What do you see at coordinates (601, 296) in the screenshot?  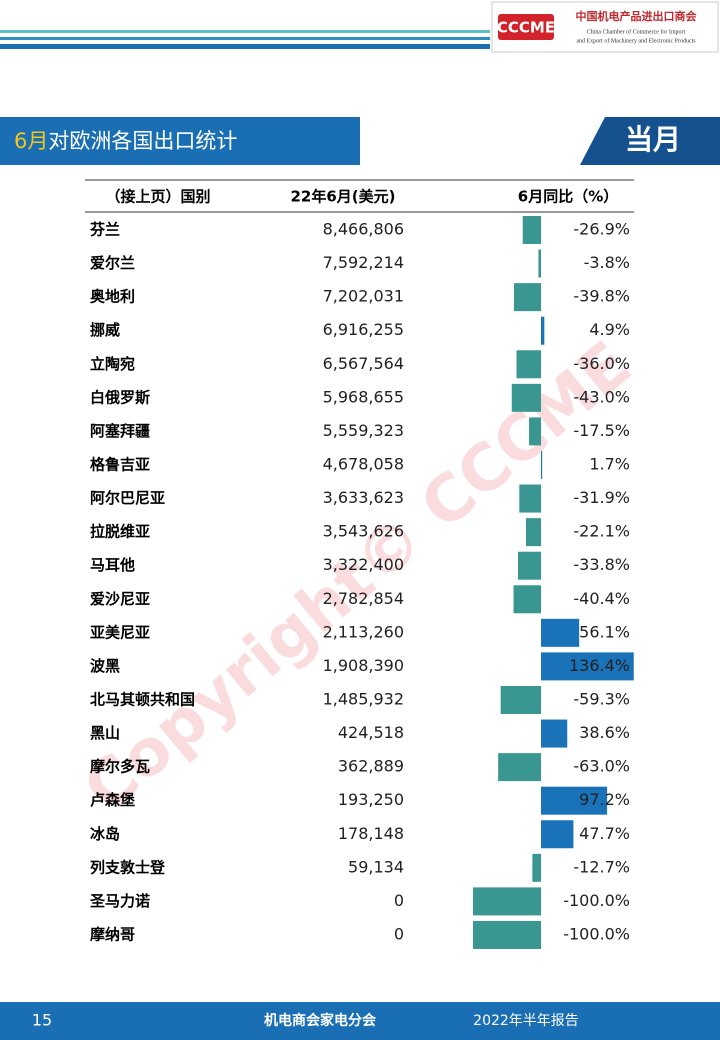 I see `yoy-label: -39.8%` at bounding box center [601, 296].